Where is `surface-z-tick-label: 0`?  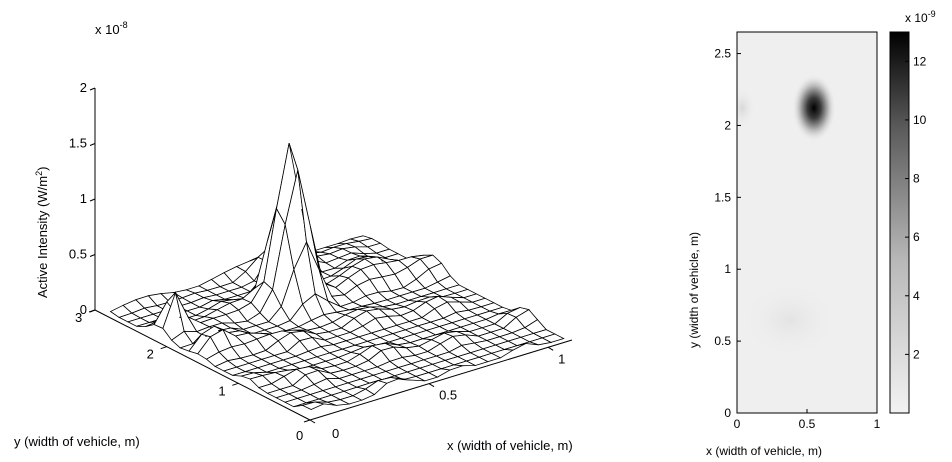 surface-z-tick-label: 0 is located at coordinates (83, 309).